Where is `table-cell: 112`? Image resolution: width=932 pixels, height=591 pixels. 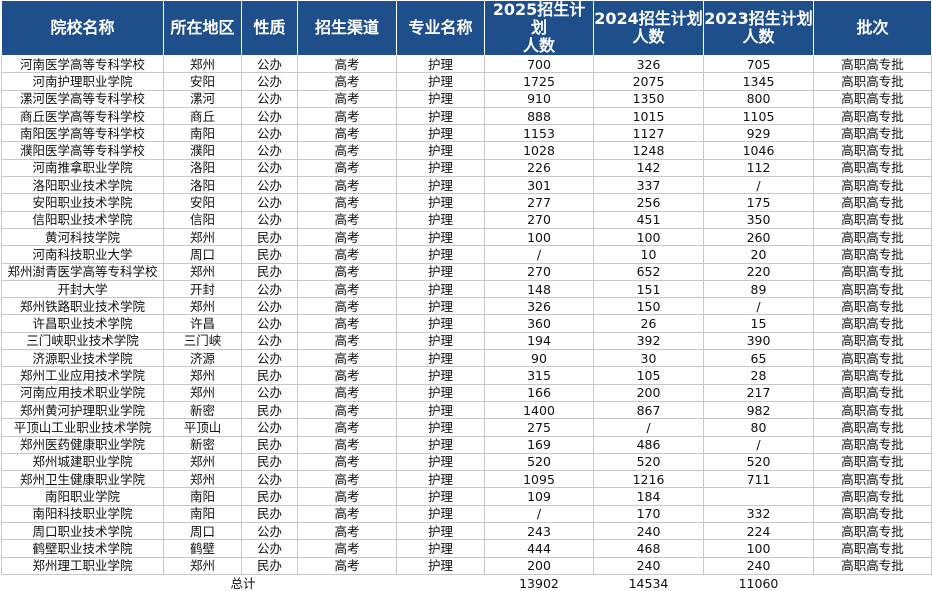 table-cell: 112 is located at coordinates (759, 167).